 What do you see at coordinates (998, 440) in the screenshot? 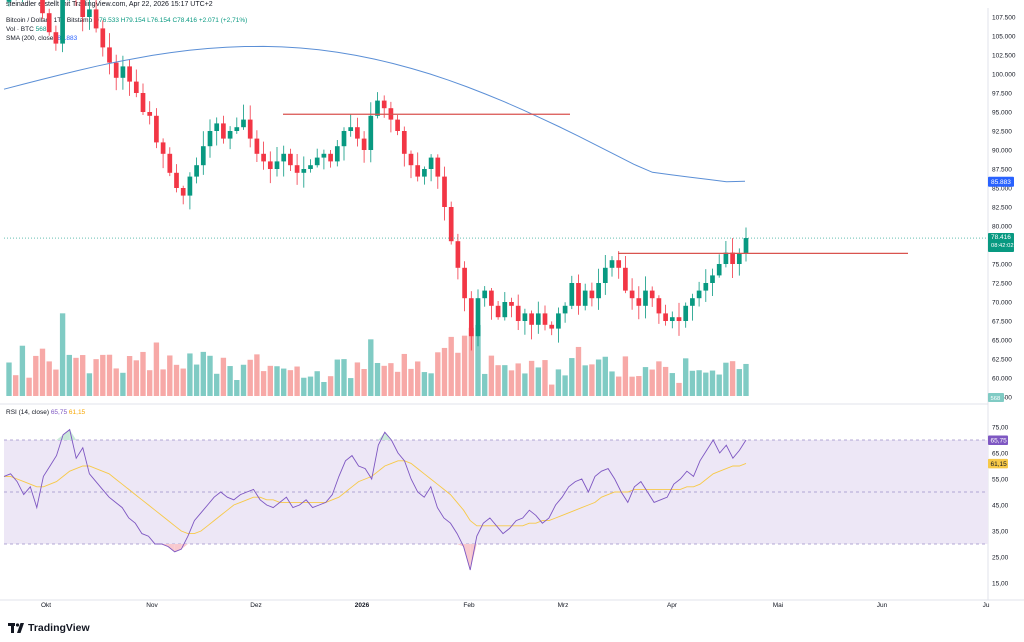
I see `rsi-value-tag` at bounding box center [998, 440].